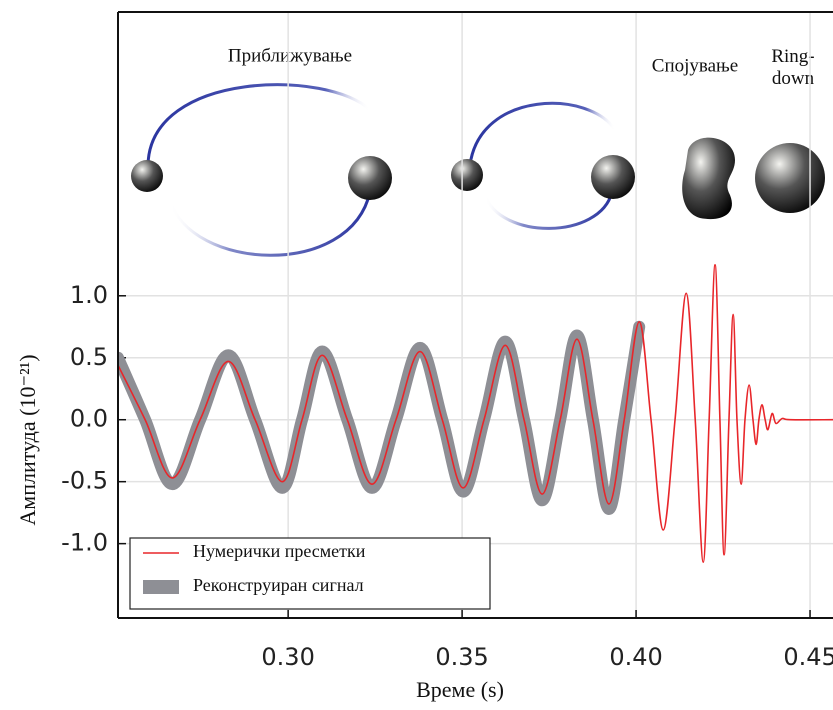 The height and width of the screenshot is (710, 833). I want to click on y-tick-label: 0.5, so click(89, 357).